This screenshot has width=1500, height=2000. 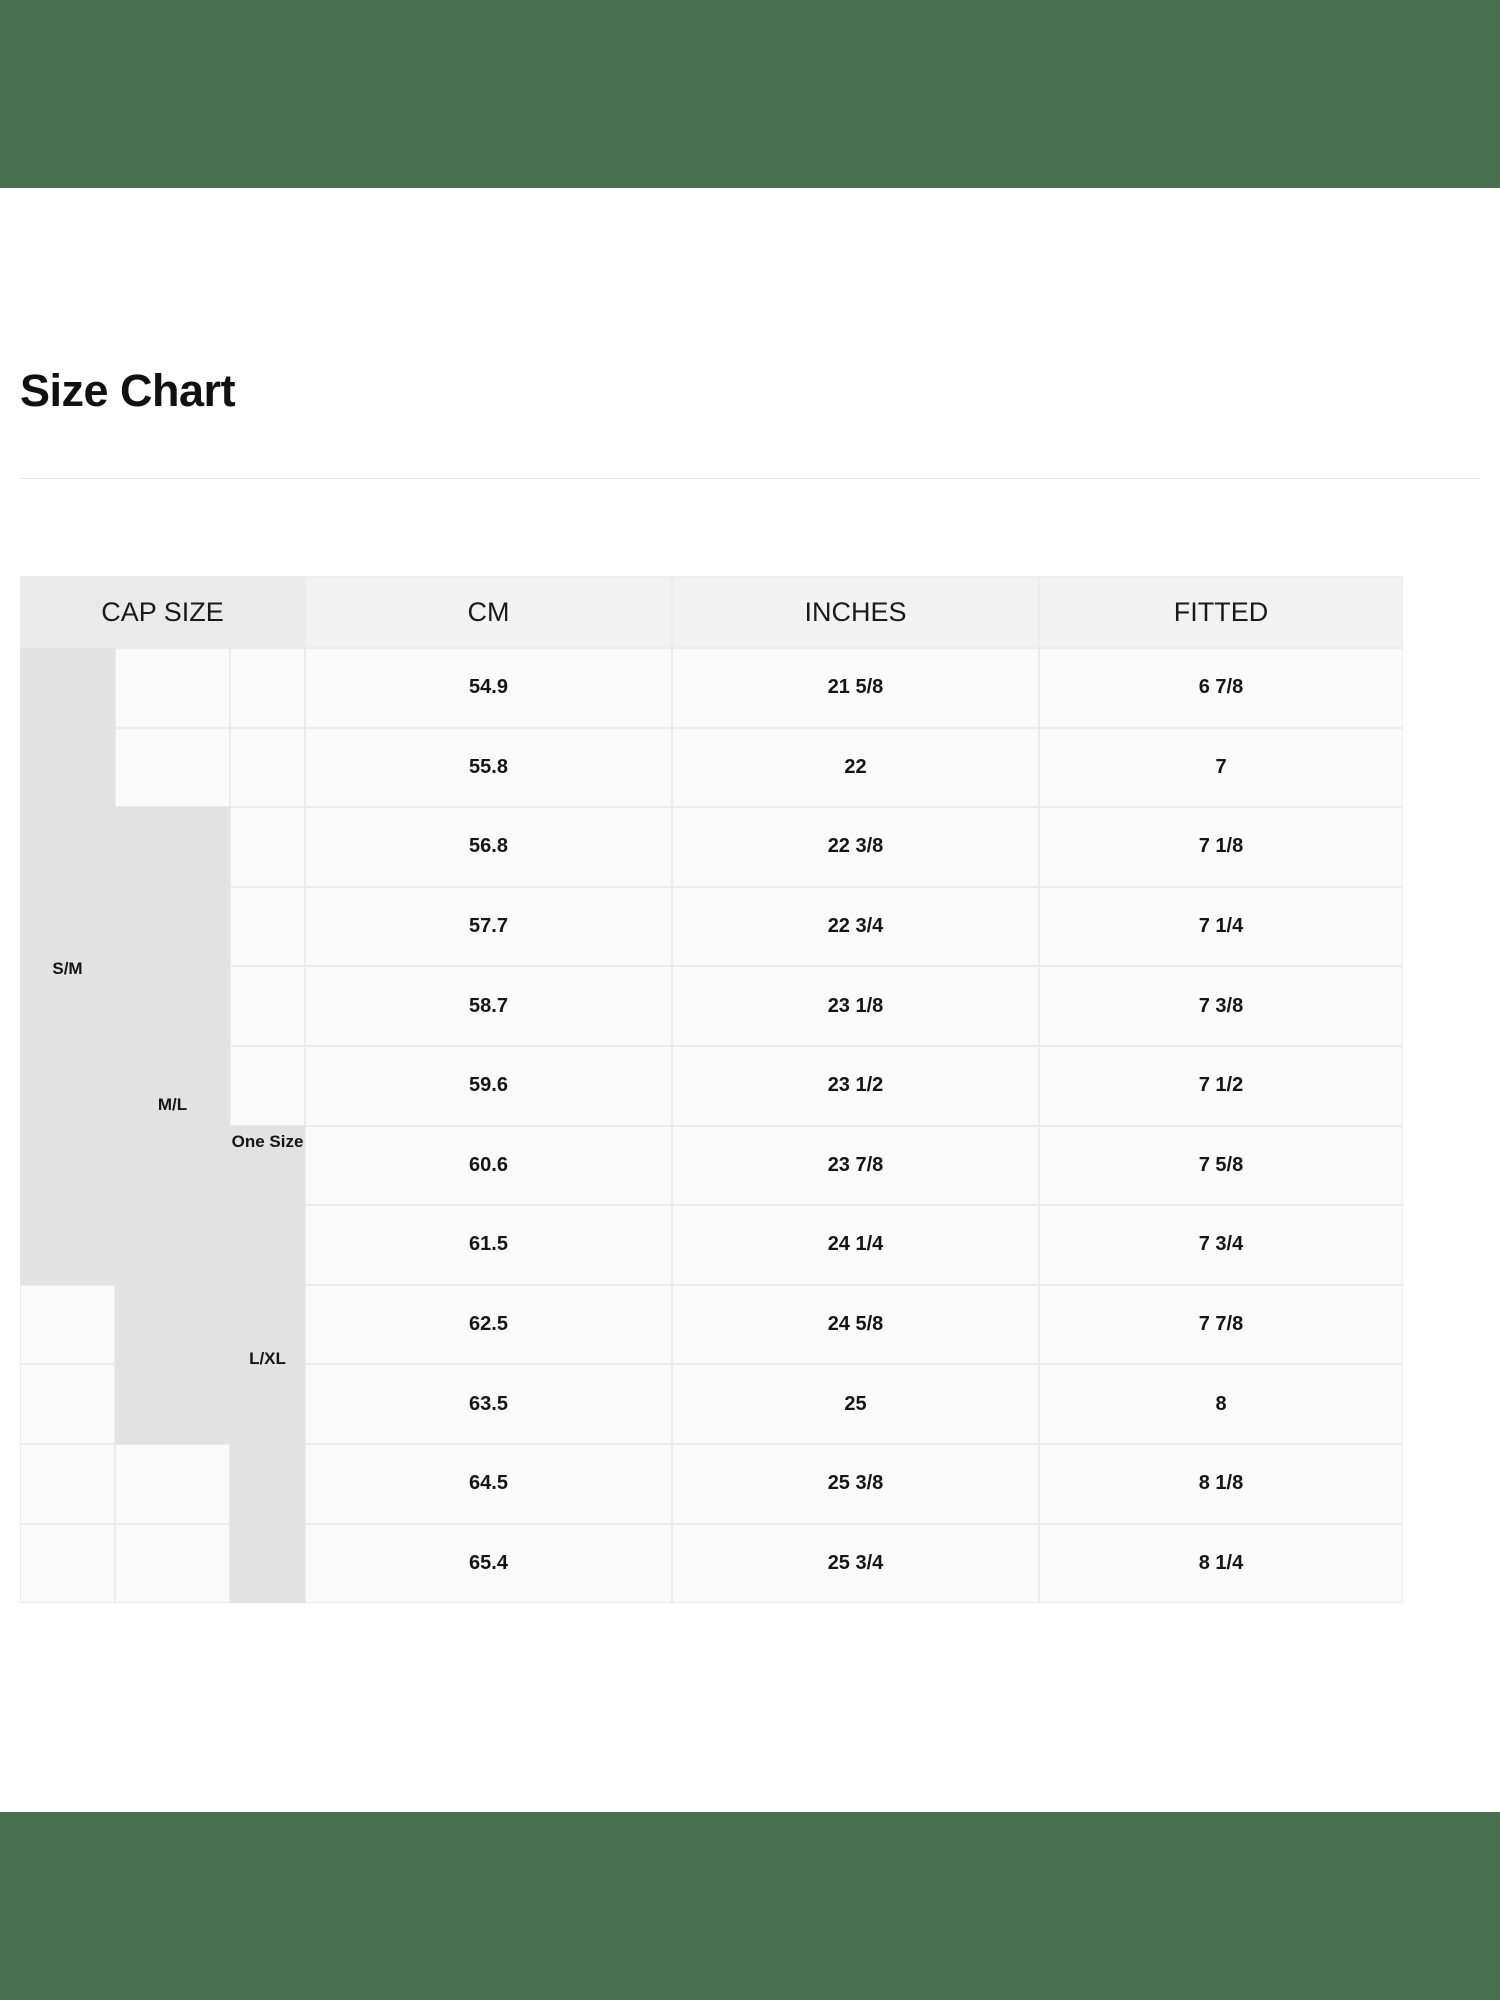 What do you see at coordinates (488, 767) in the screenshot?
I see `table-cell-cm: 55.8` at bounding box center [488, 767].